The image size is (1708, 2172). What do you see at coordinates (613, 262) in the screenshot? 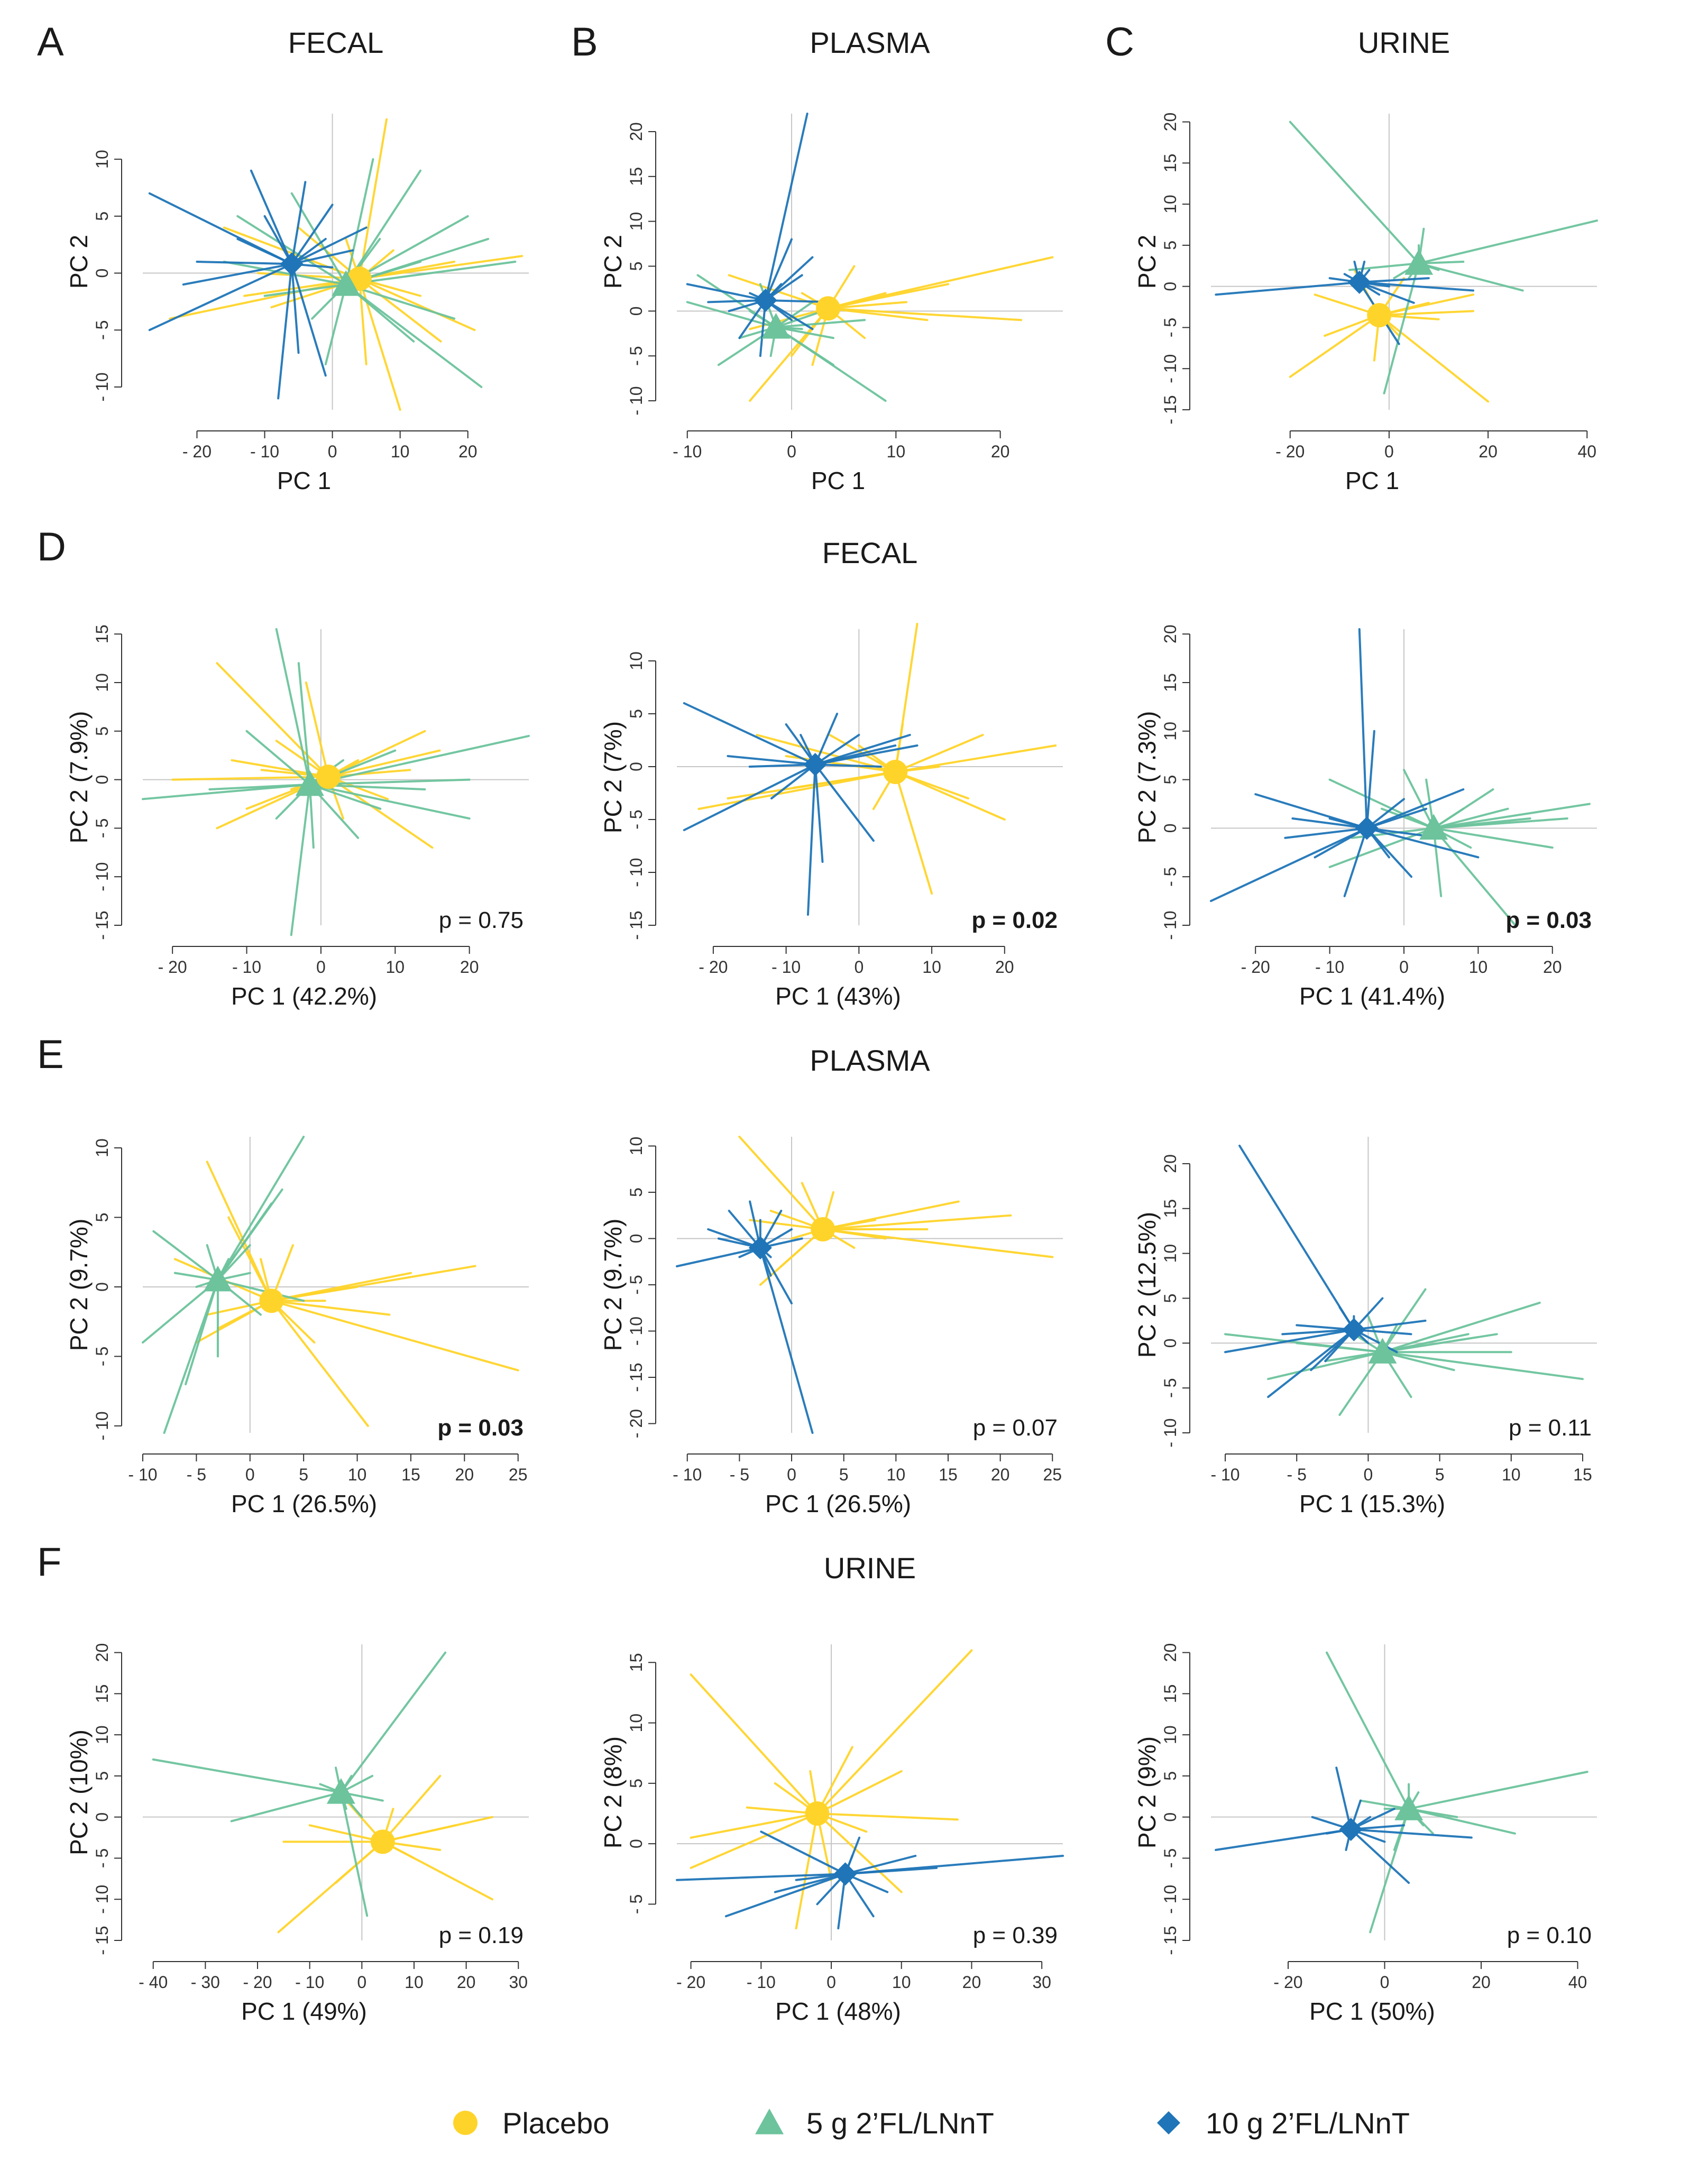
I see `y-axis-title: PC 2` at bounding box center [613, 262].